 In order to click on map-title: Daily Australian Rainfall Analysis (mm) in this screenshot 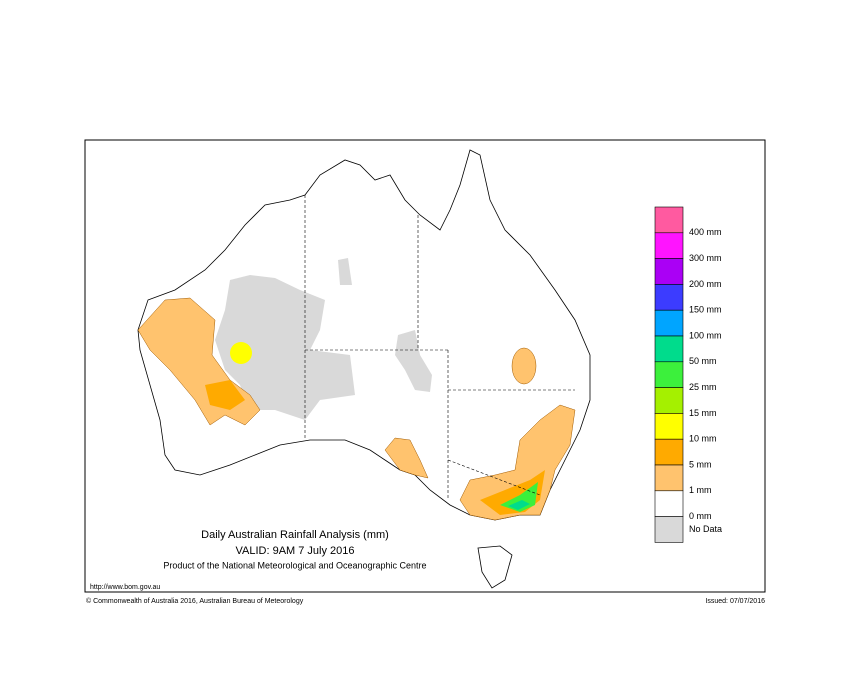, I will do `click(295, 535)`.